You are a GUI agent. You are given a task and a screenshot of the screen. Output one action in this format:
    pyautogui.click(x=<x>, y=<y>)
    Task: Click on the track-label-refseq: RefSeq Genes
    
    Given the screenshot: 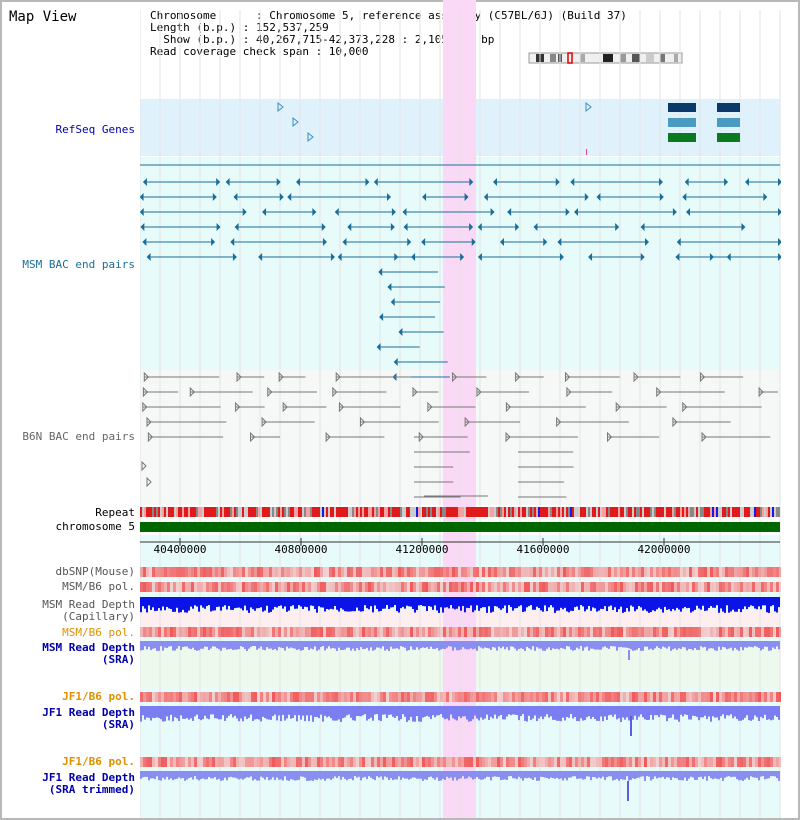 What is the action you would take?
    pyautogui.click(x=95, y=129)
    